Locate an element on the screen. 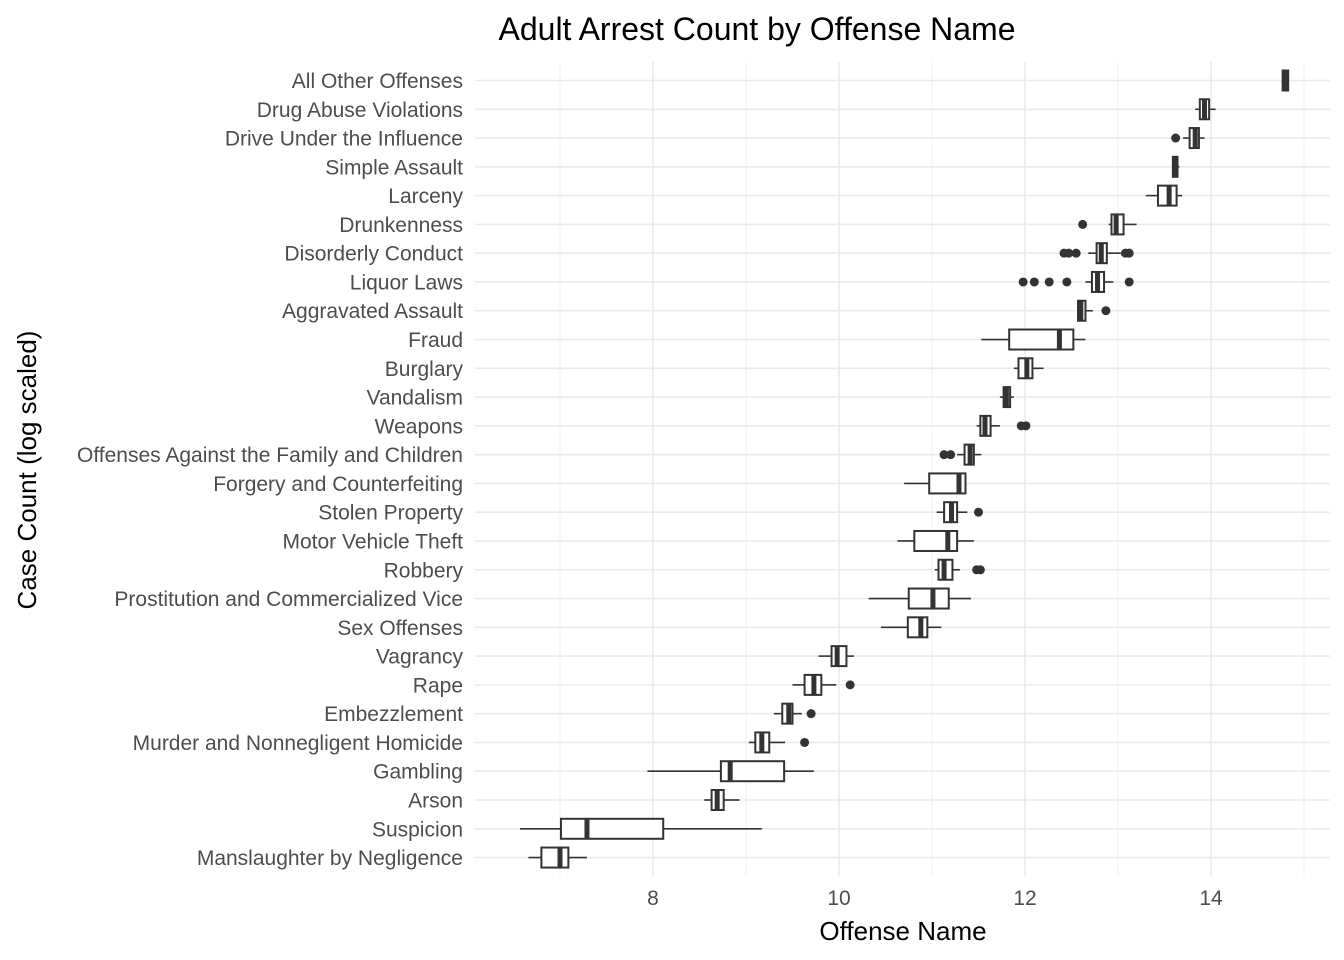 Image resolution: width=1344 pixels, height=960 pixels. y-tick-label: Suspicion is located at coordinates (417, 829).